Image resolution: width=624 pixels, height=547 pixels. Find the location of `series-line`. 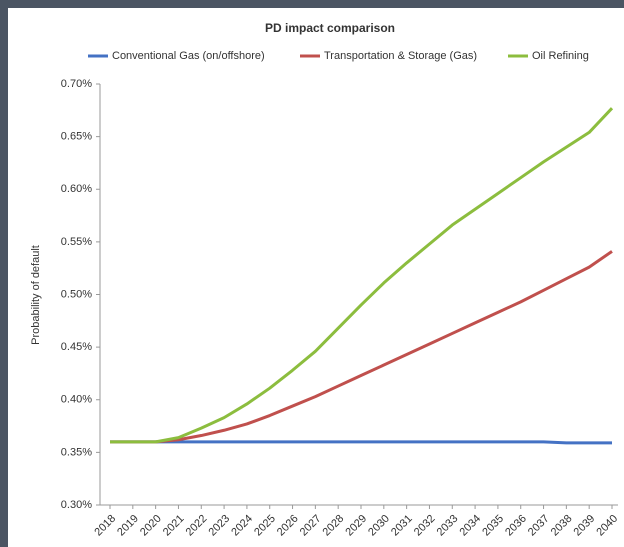

series-line is located at coordinates (361, 442).